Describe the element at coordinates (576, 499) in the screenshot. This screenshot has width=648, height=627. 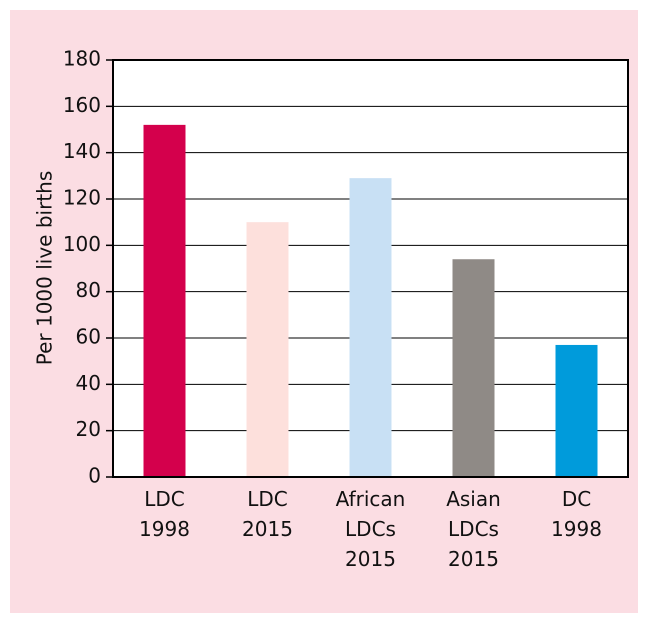
I see `x-tick-label: DC` at that location.